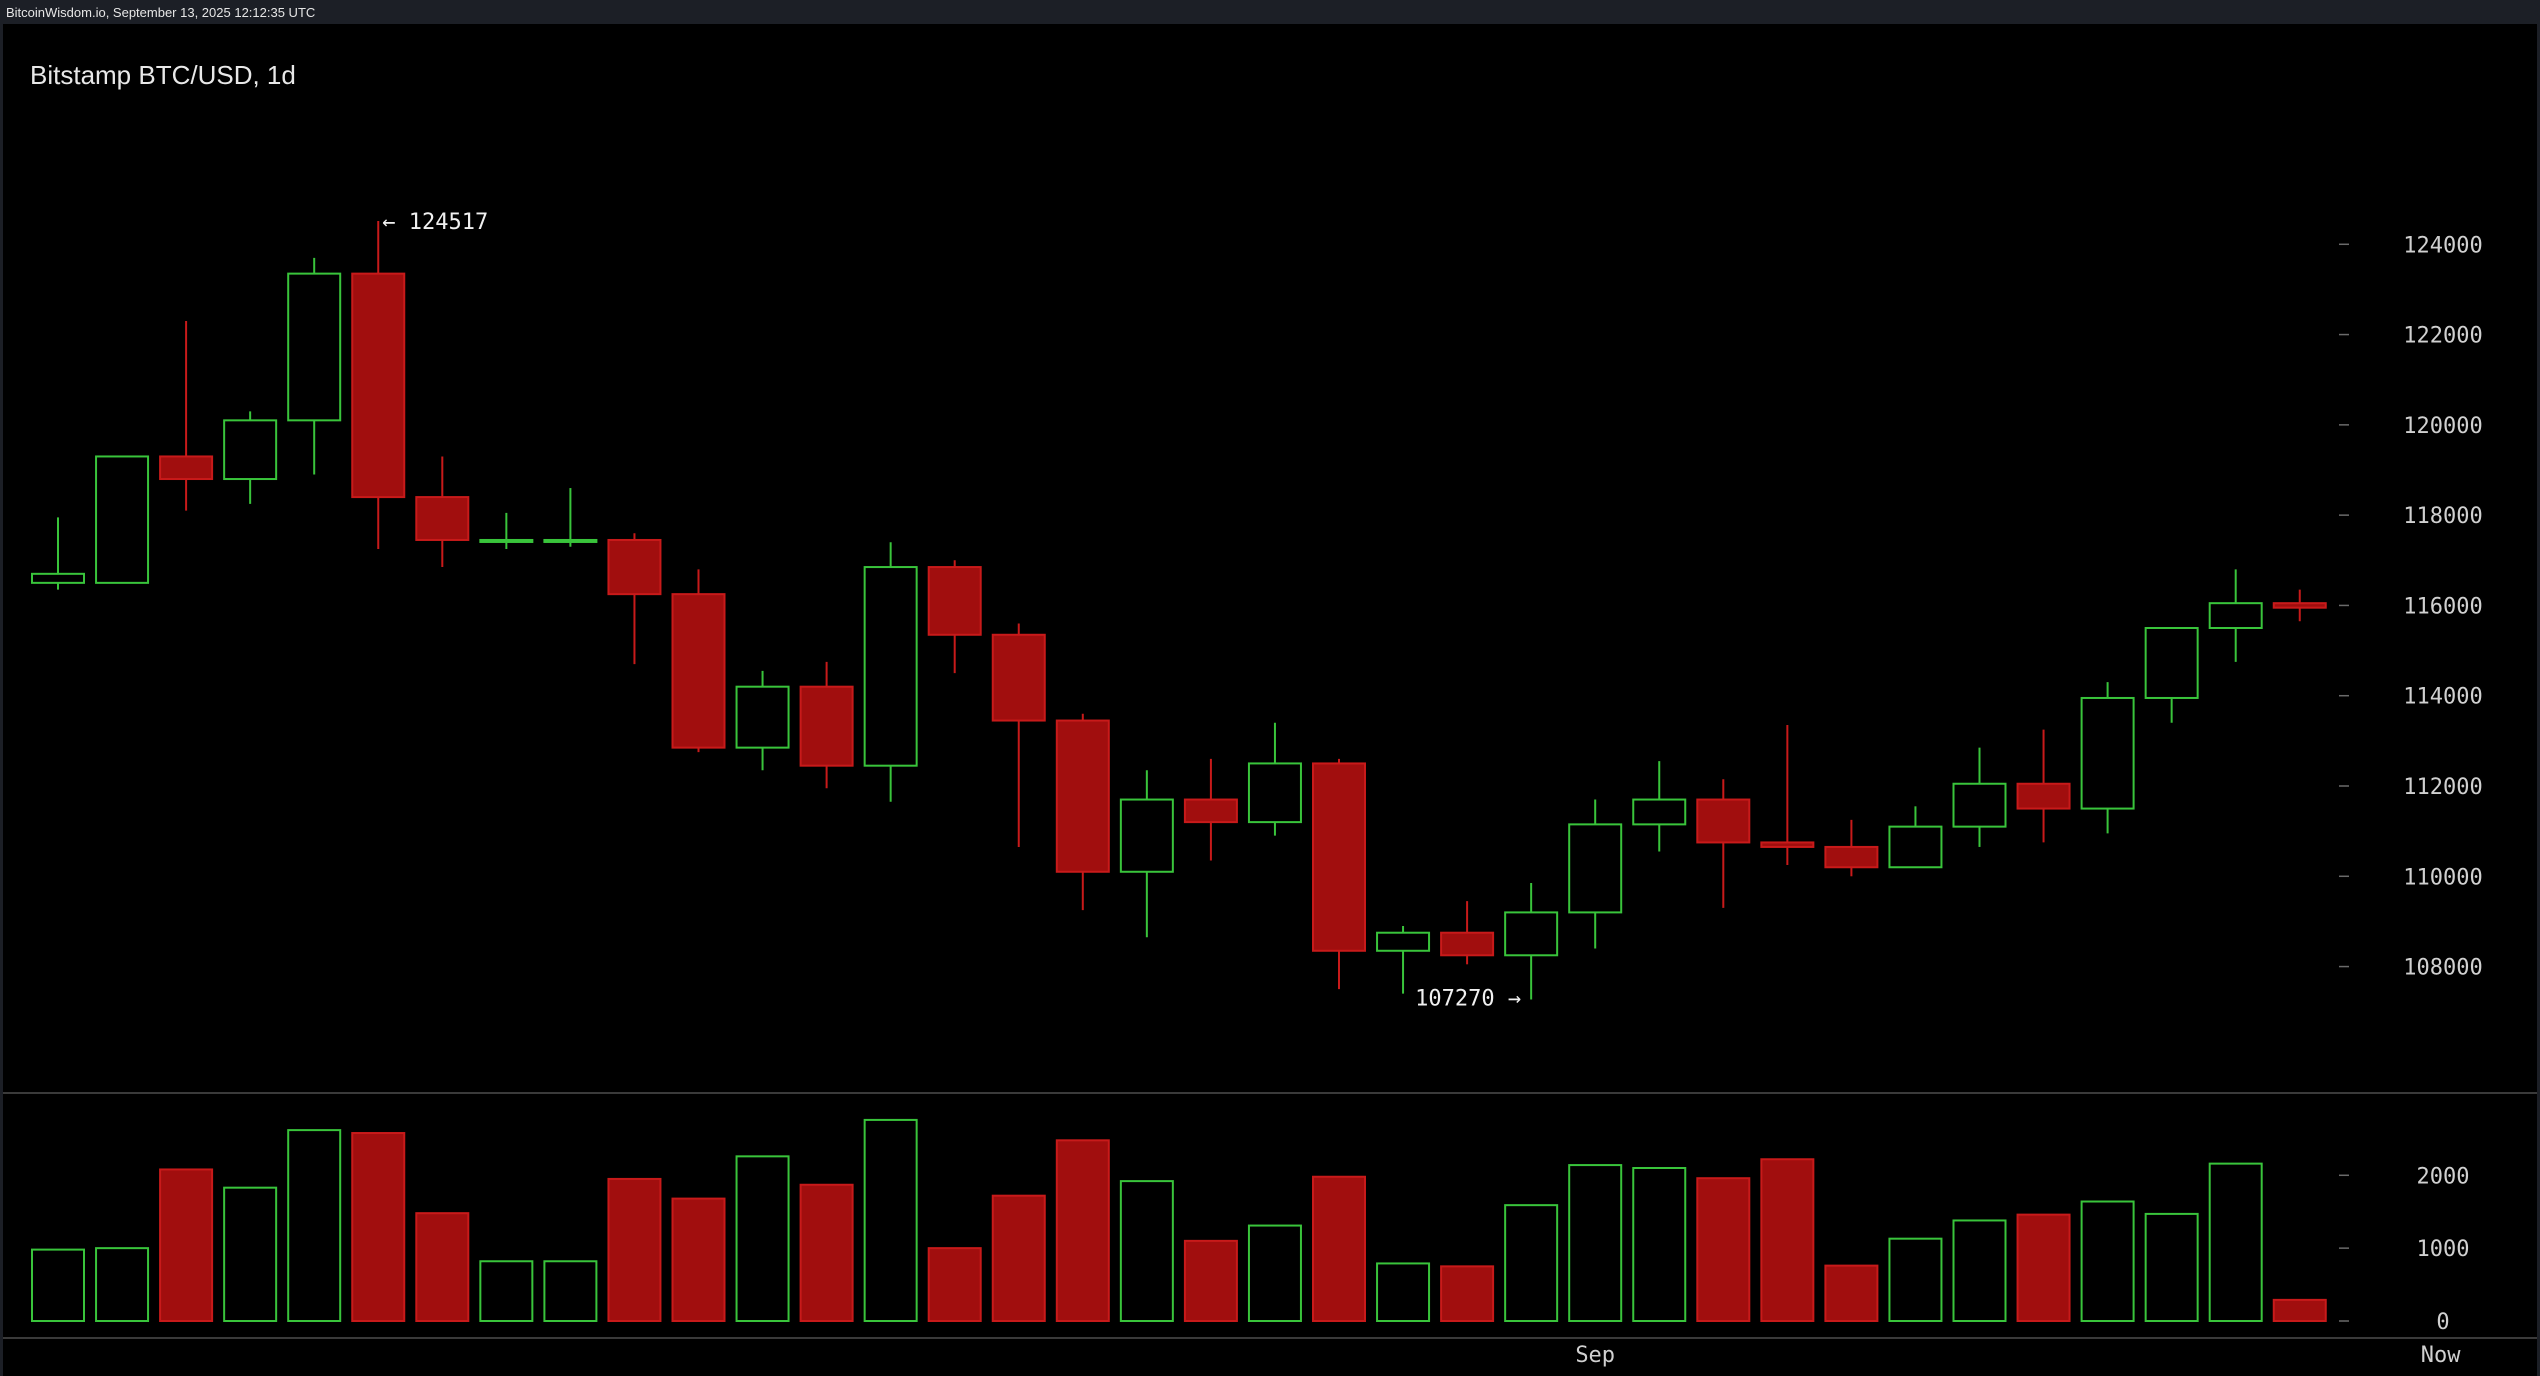  What do you see at coordinates (2442, 336) in the screenshot?
I see `price-tick-label: 122000` at bounding box center [2442, 336].